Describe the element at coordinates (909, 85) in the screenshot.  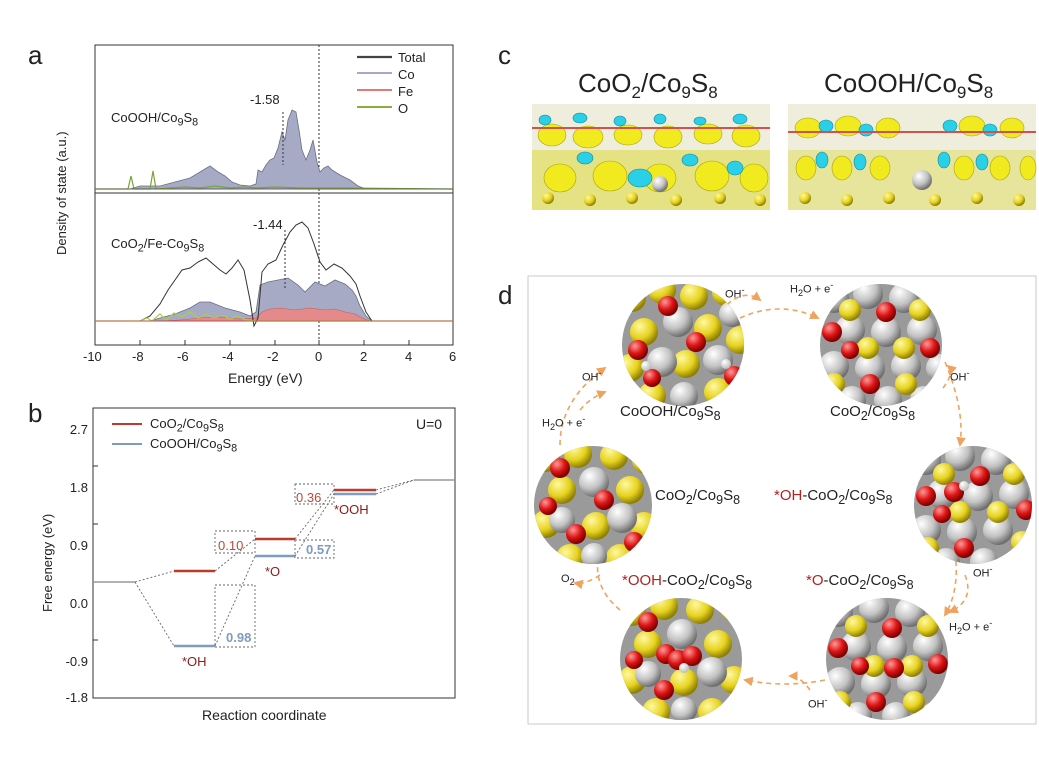
I see `charge-right-title: CoOOH/Co9S8` at that location.